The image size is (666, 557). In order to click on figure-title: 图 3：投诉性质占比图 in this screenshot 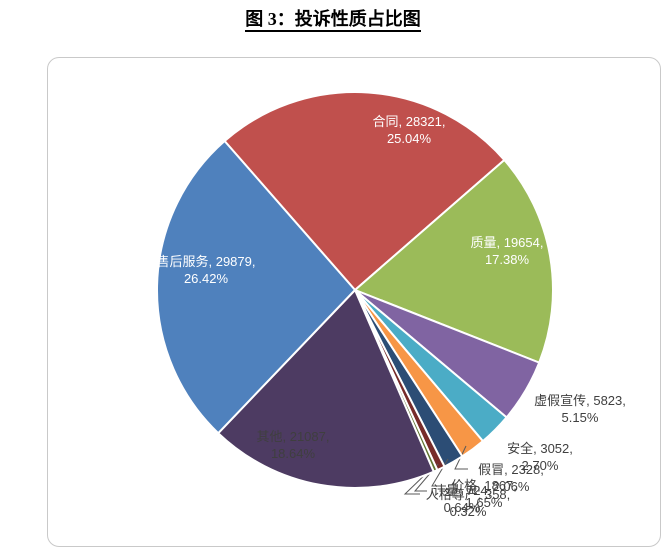, I will do `click(333, 18)`.